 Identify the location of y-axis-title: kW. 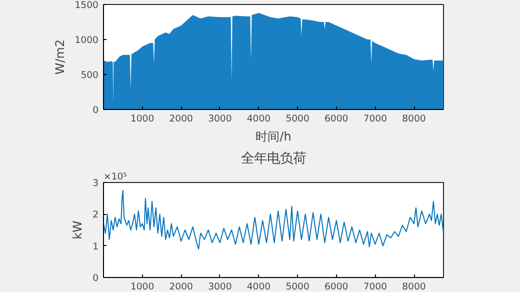
(77, 230).